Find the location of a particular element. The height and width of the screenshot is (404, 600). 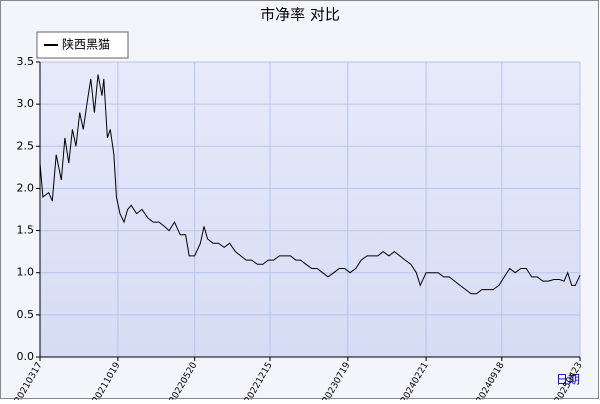

legend-label: 陕西黑猫 is located at coordinates (86, 44).